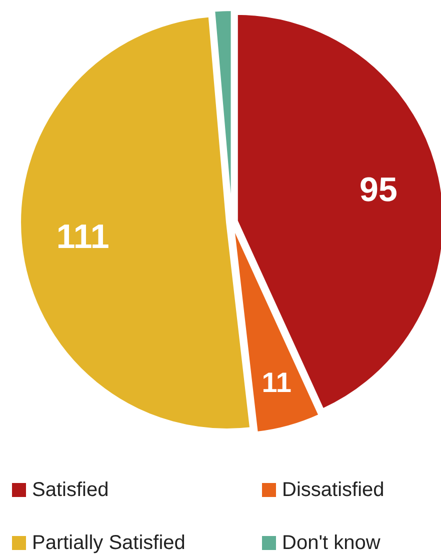  I want to click on legend-label: Don't know, so click(331, 543).